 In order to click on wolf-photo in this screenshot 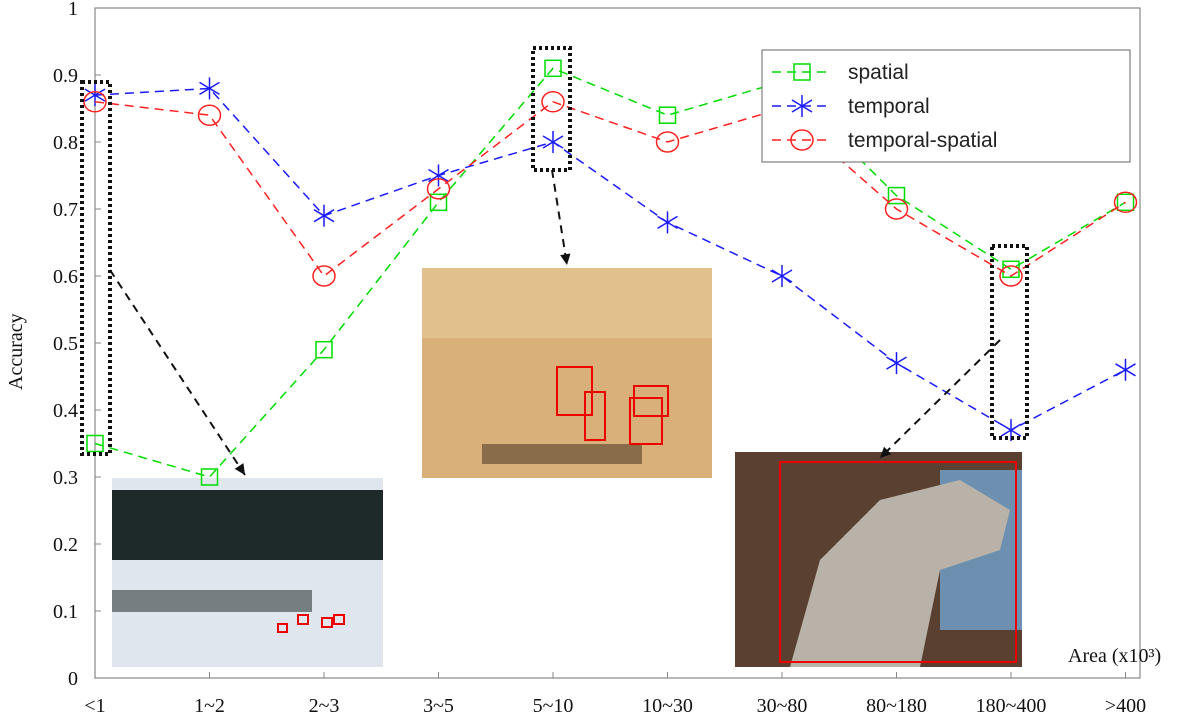, I will do `click(878, 559)`.